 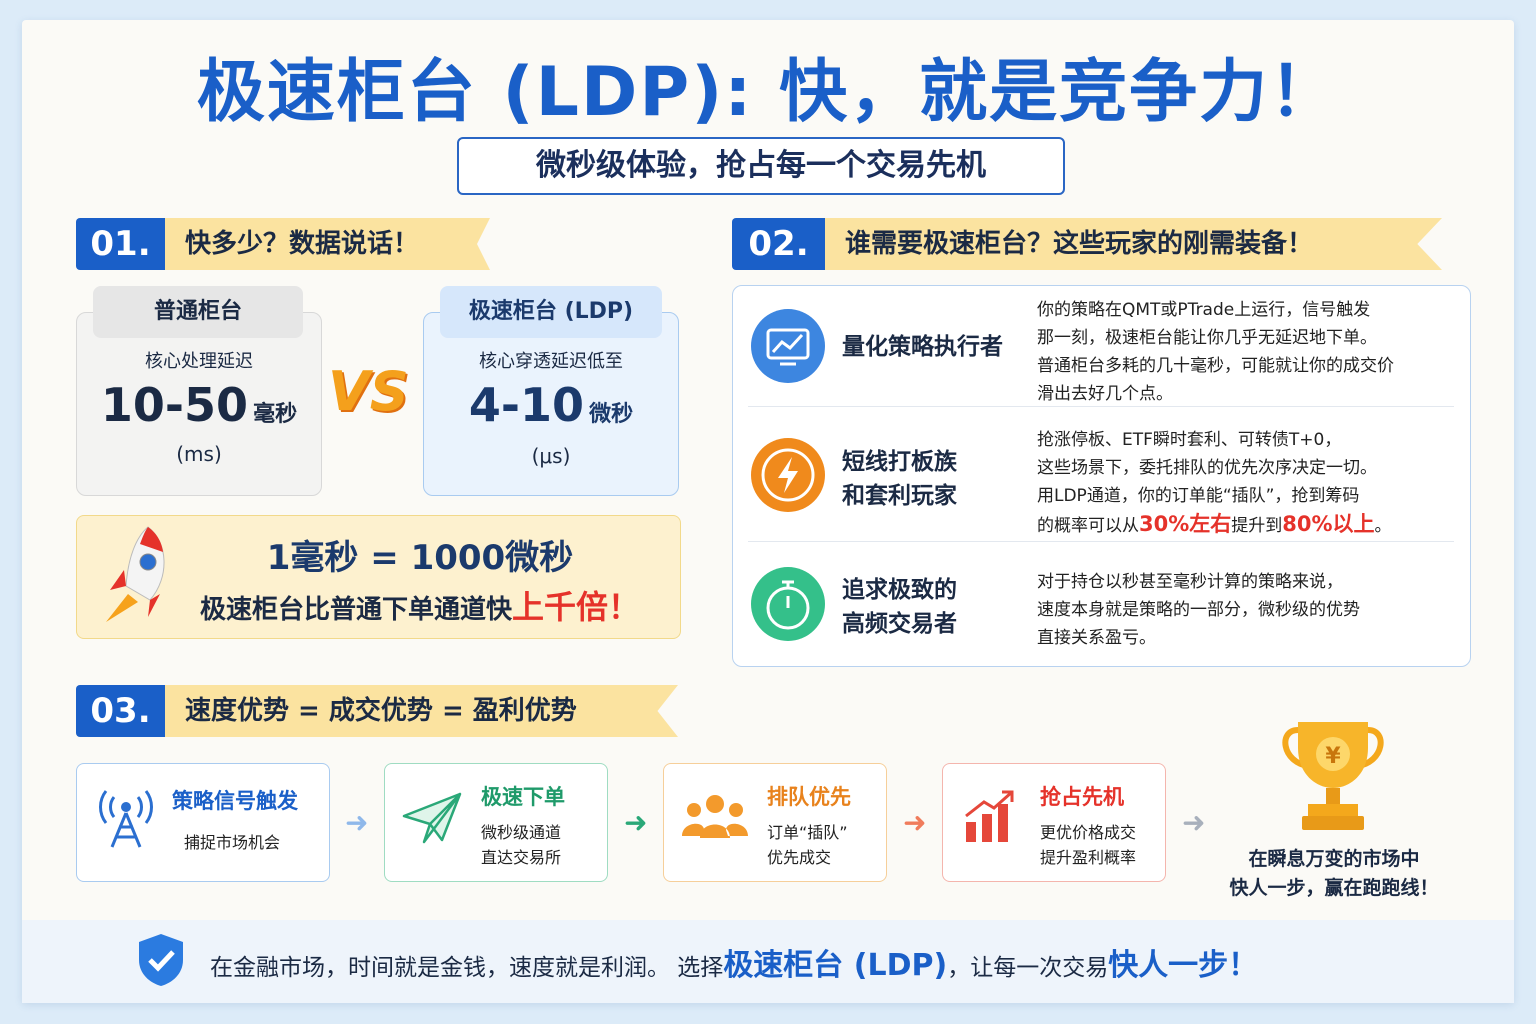 I want to click on text-line: 的概率可以从30%左右提升到80%以上。, so click(x=1214, y=525).